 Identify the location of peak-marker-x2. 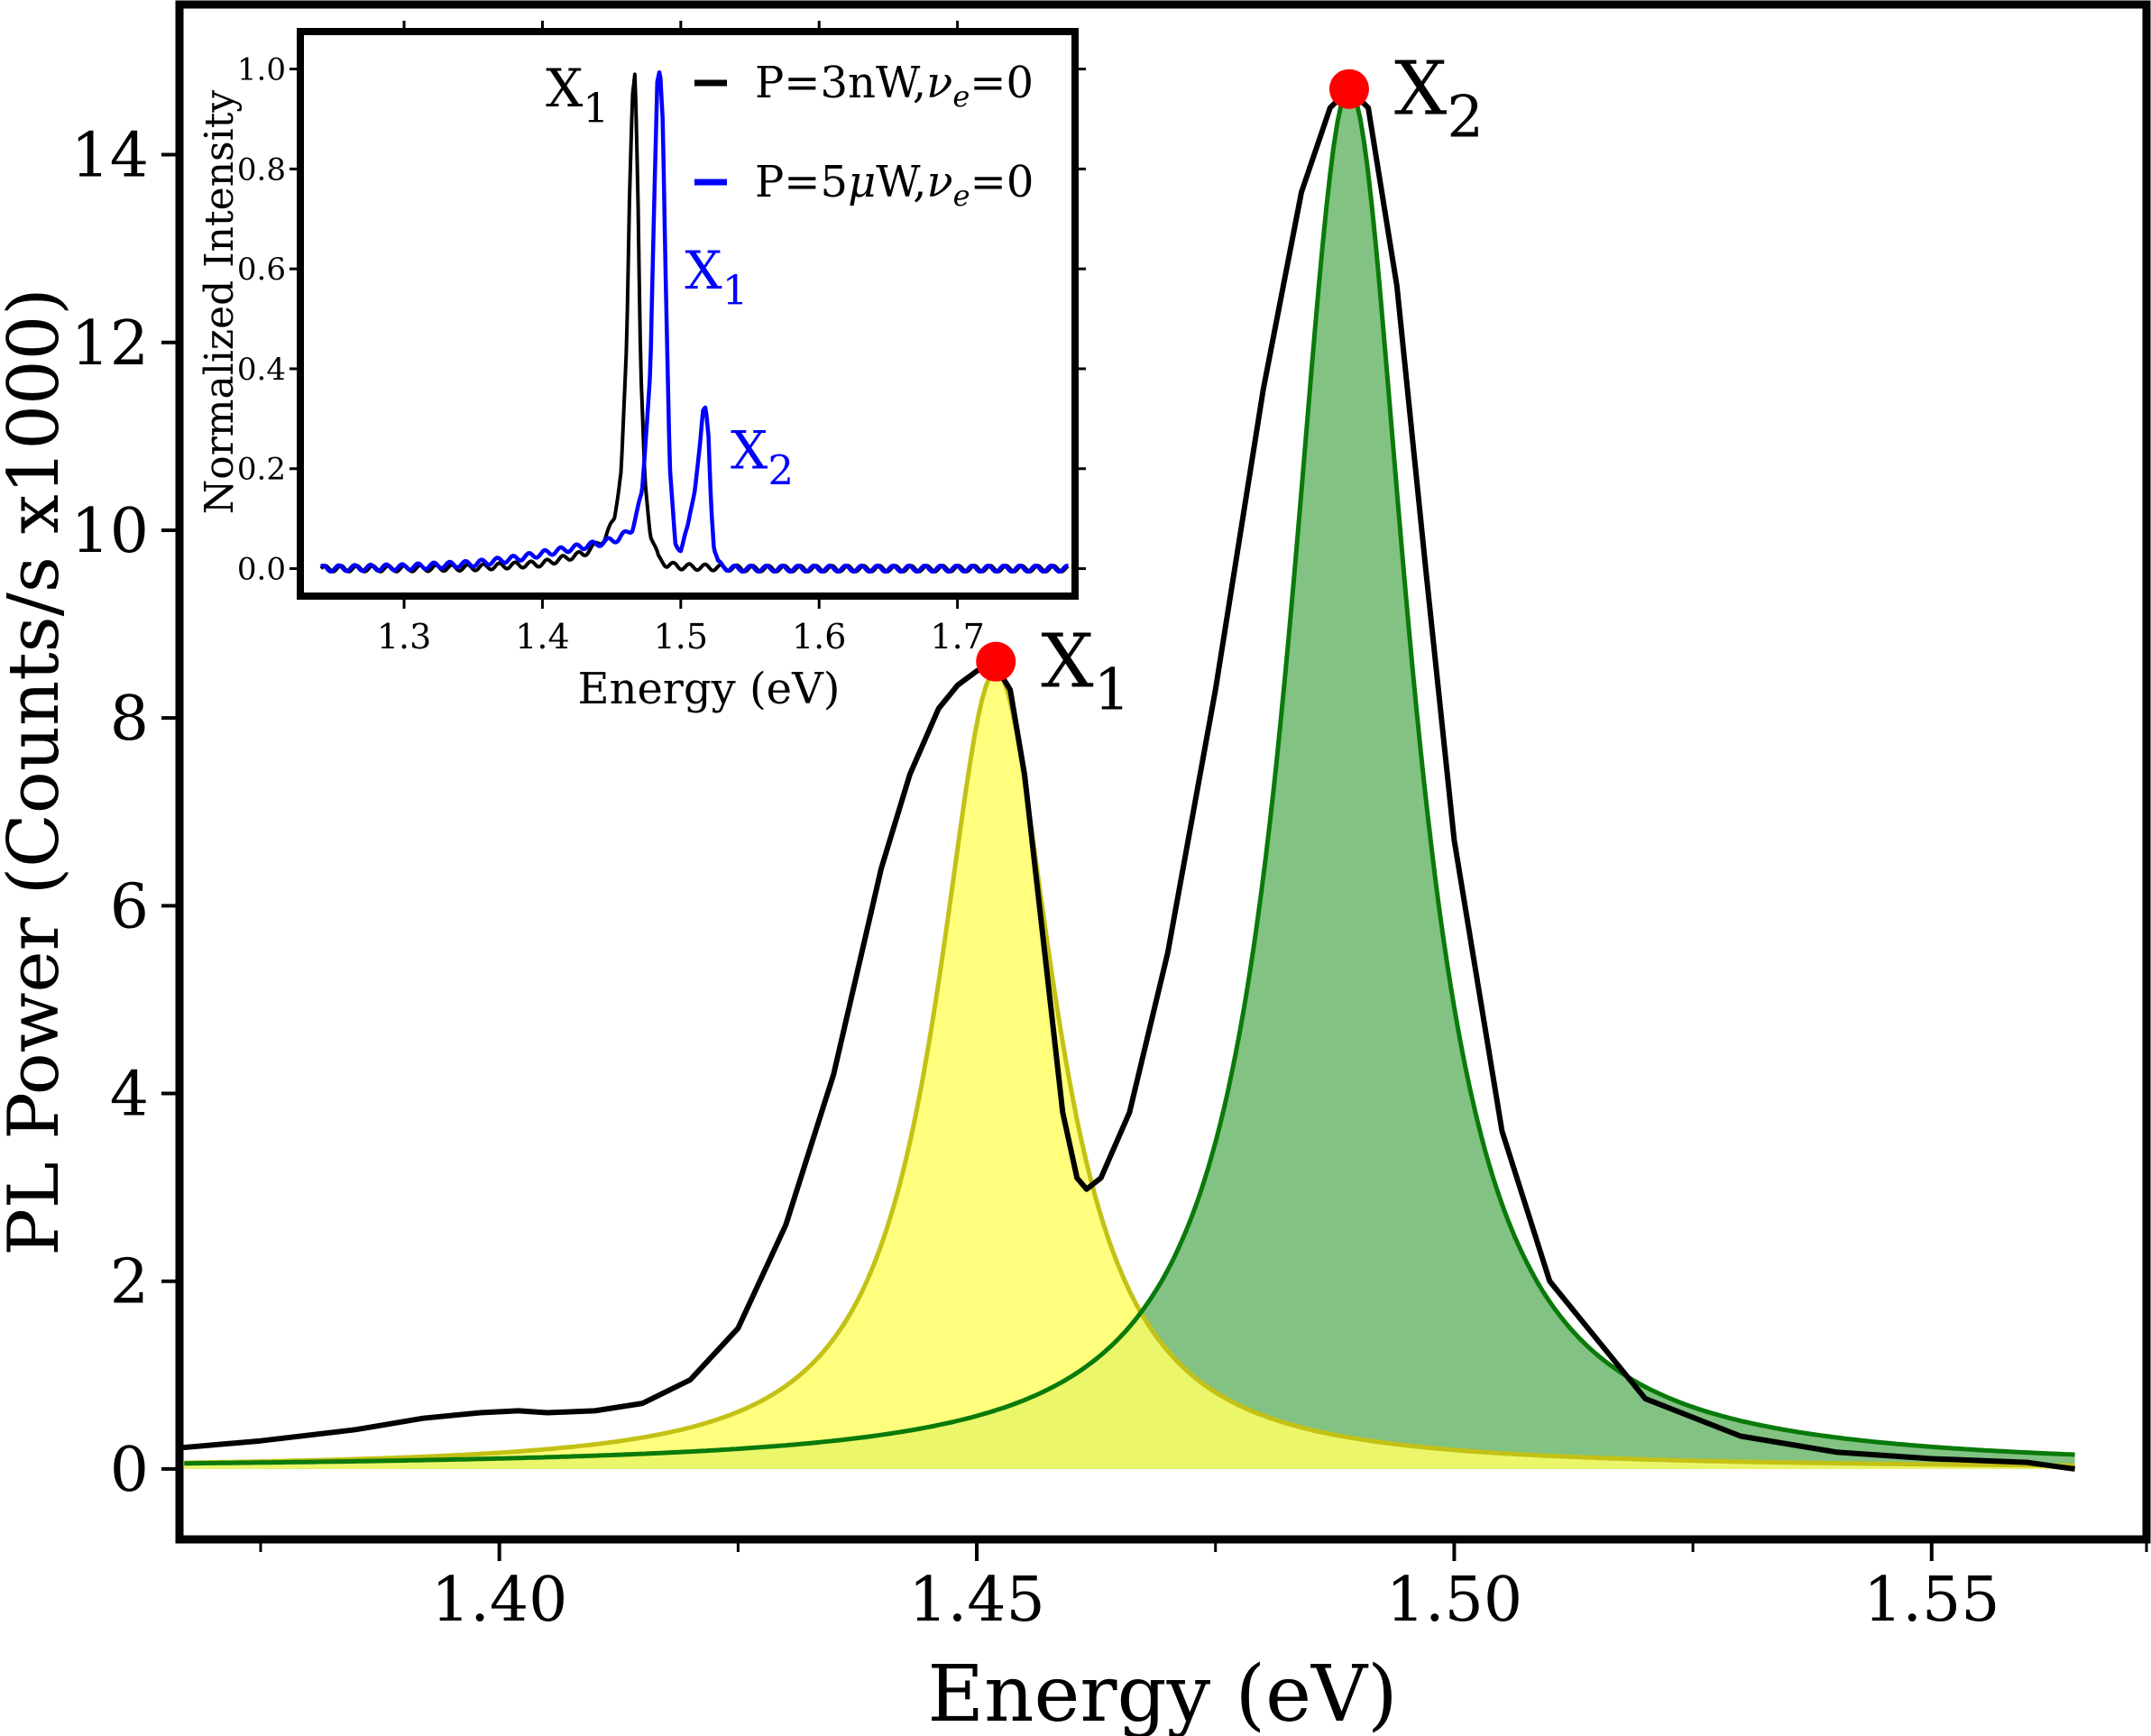
(1348, 89).